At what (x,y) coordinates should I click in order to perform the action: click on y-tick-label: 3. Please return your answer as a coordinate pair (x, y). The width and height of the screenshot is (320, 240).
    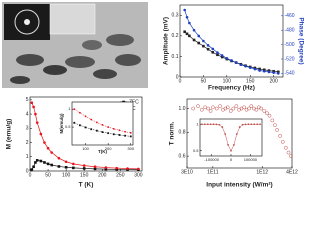
    Looking at the image, I should click on (27, 129).